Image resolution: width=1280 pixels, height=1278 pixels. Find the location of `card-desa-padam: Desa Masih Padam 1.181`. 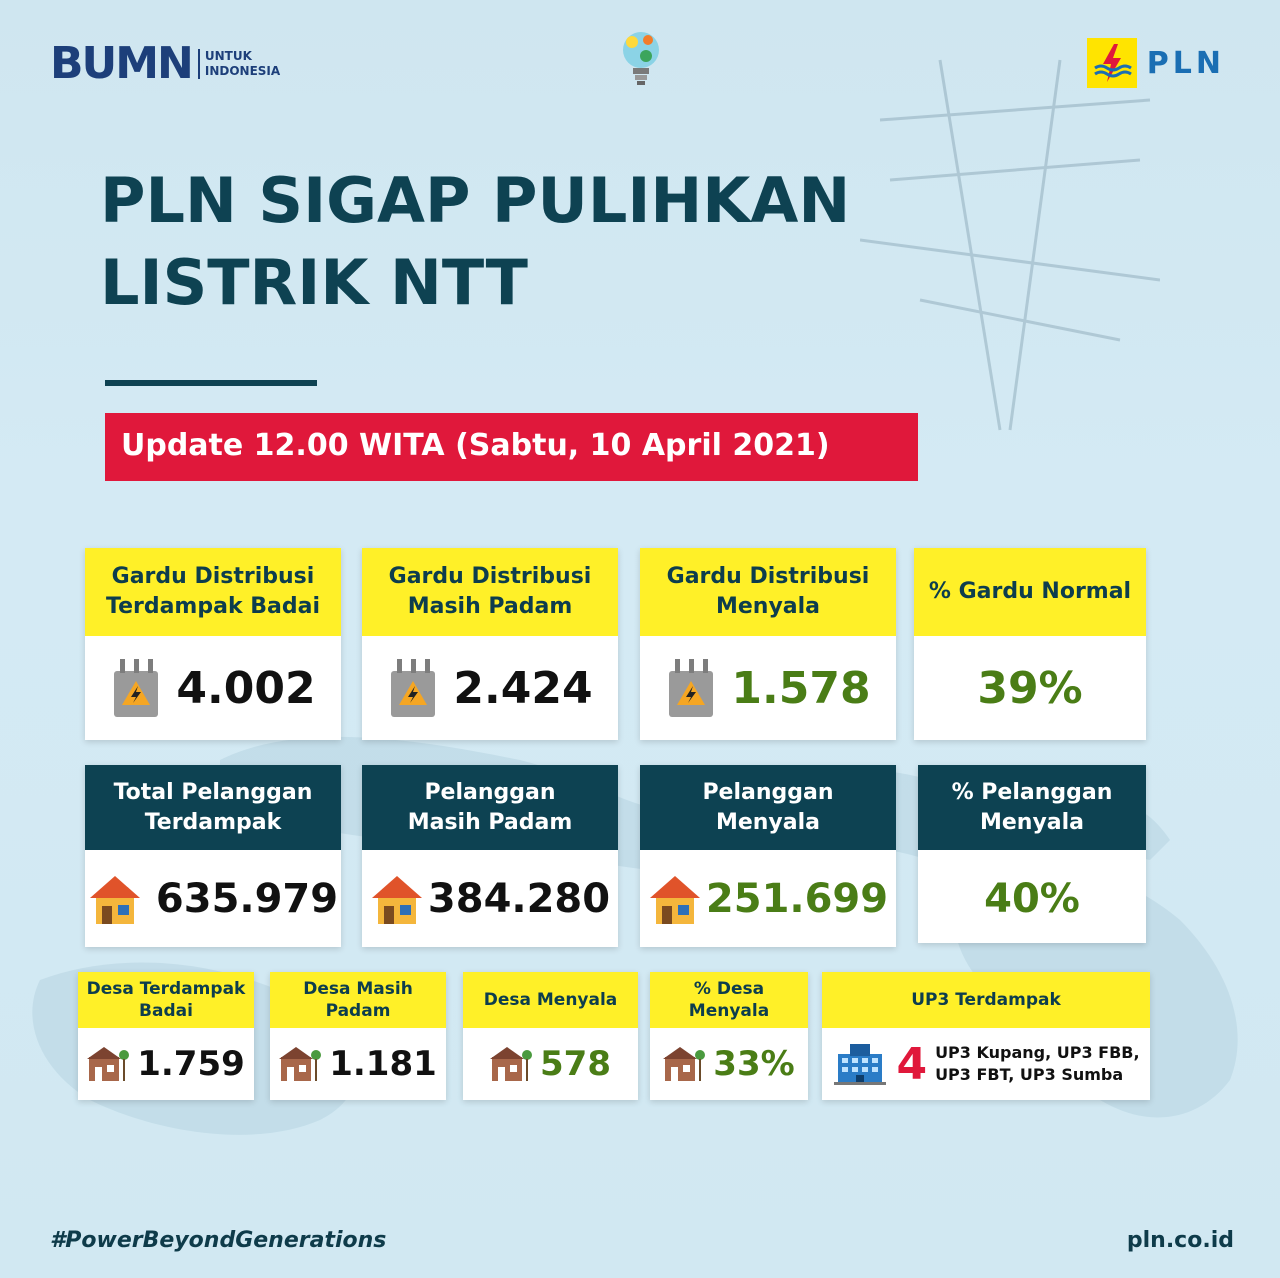

card-desa-padam: Desa Masih Padam 1.181 is located at coordinates (358, 1036).